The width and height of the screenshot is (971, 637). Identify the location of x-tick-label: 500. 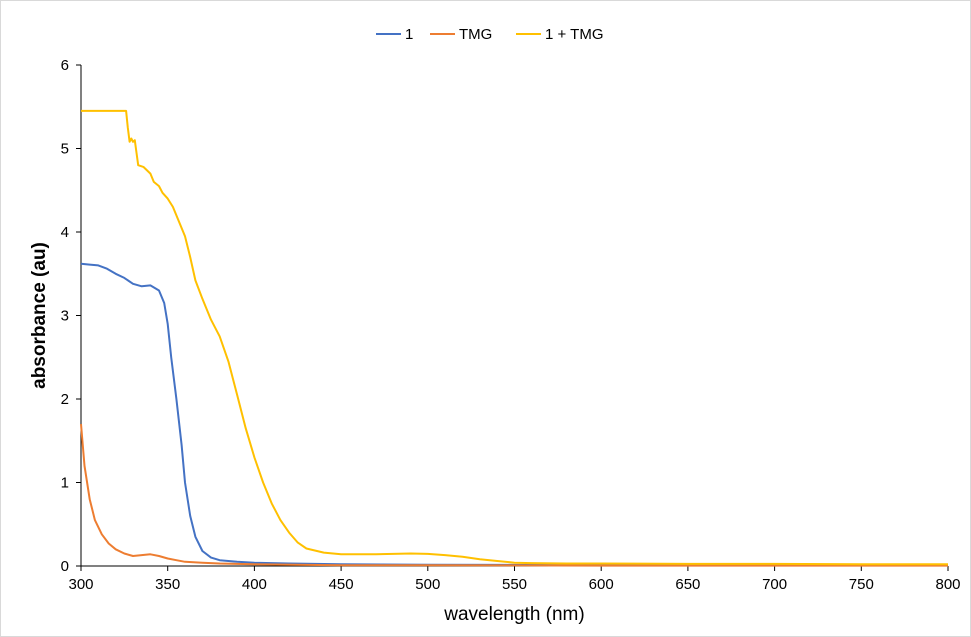
(427, 584).